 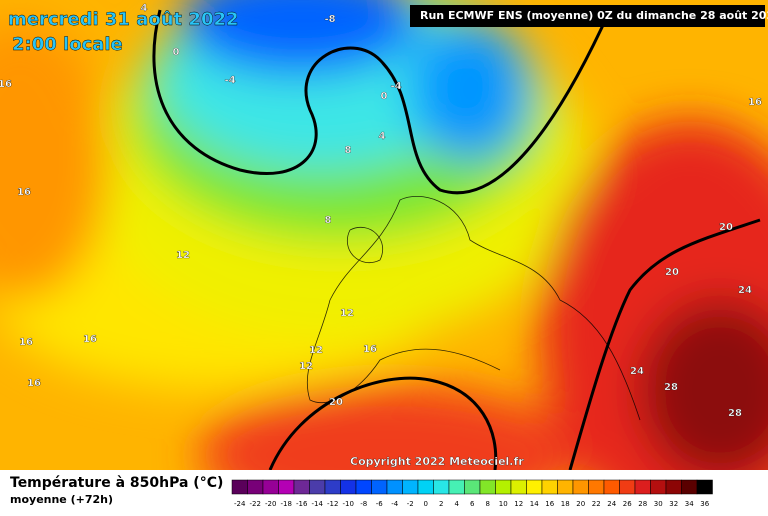 What do you see at coordinates (255, 504) in the screenshot?
I see `legend-tick-label: -22` at bounding box center [255, 504].